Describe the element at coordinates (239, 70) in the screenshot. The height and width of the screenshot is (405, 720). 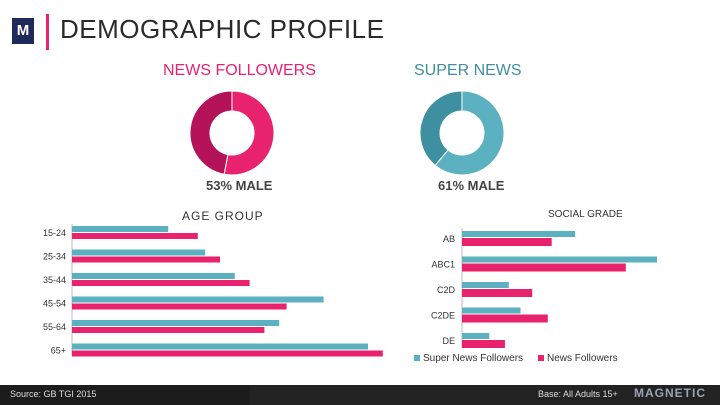
I see `donut-1-title: NEWS FOLLOWERS` at that location.